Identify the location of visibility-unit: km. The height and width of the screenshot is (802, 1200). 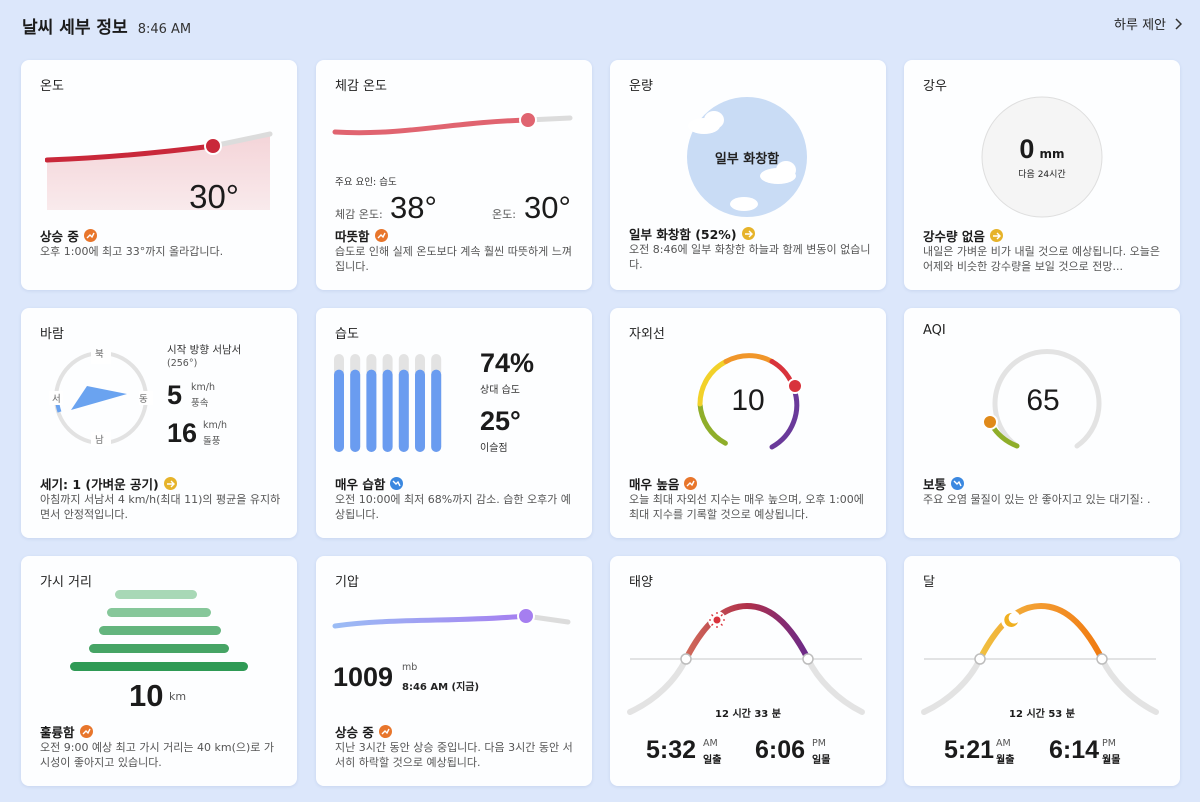
(178, 696).